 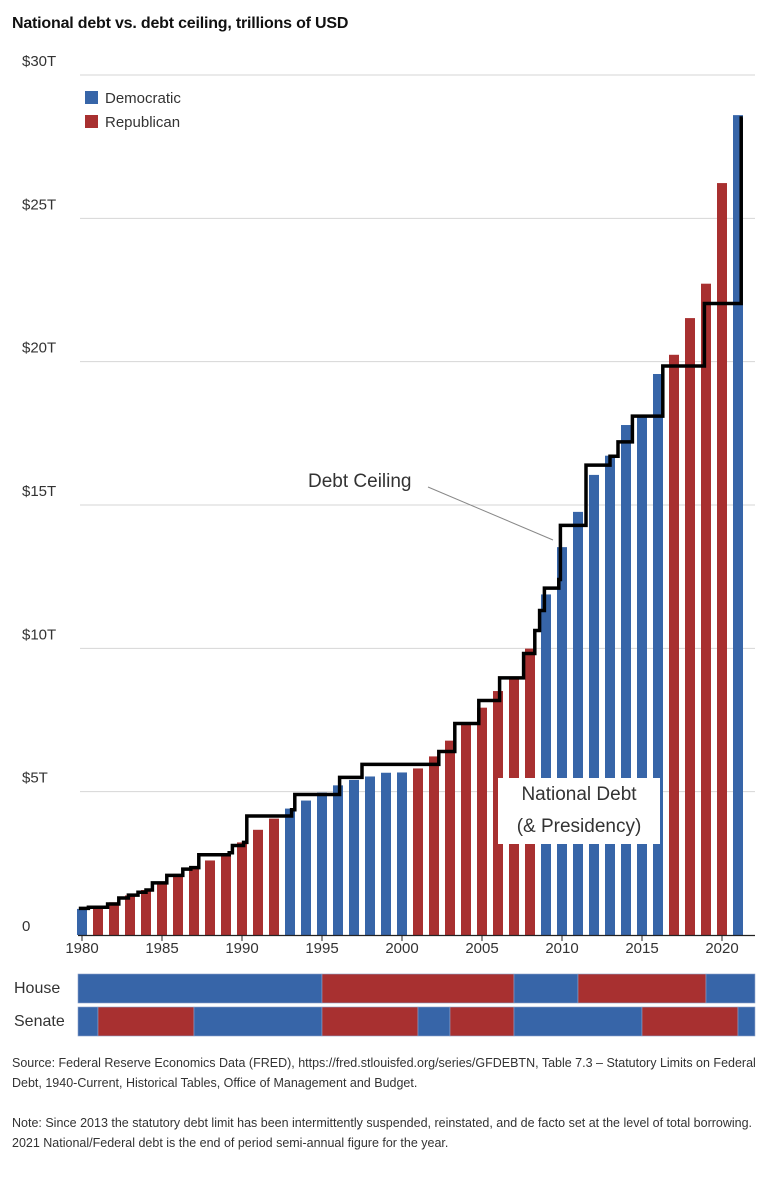 What do you see at coordinates (401, 948) in the screenshot?
I see `x-tick-label: 2000` at bounding box center [401, 948].